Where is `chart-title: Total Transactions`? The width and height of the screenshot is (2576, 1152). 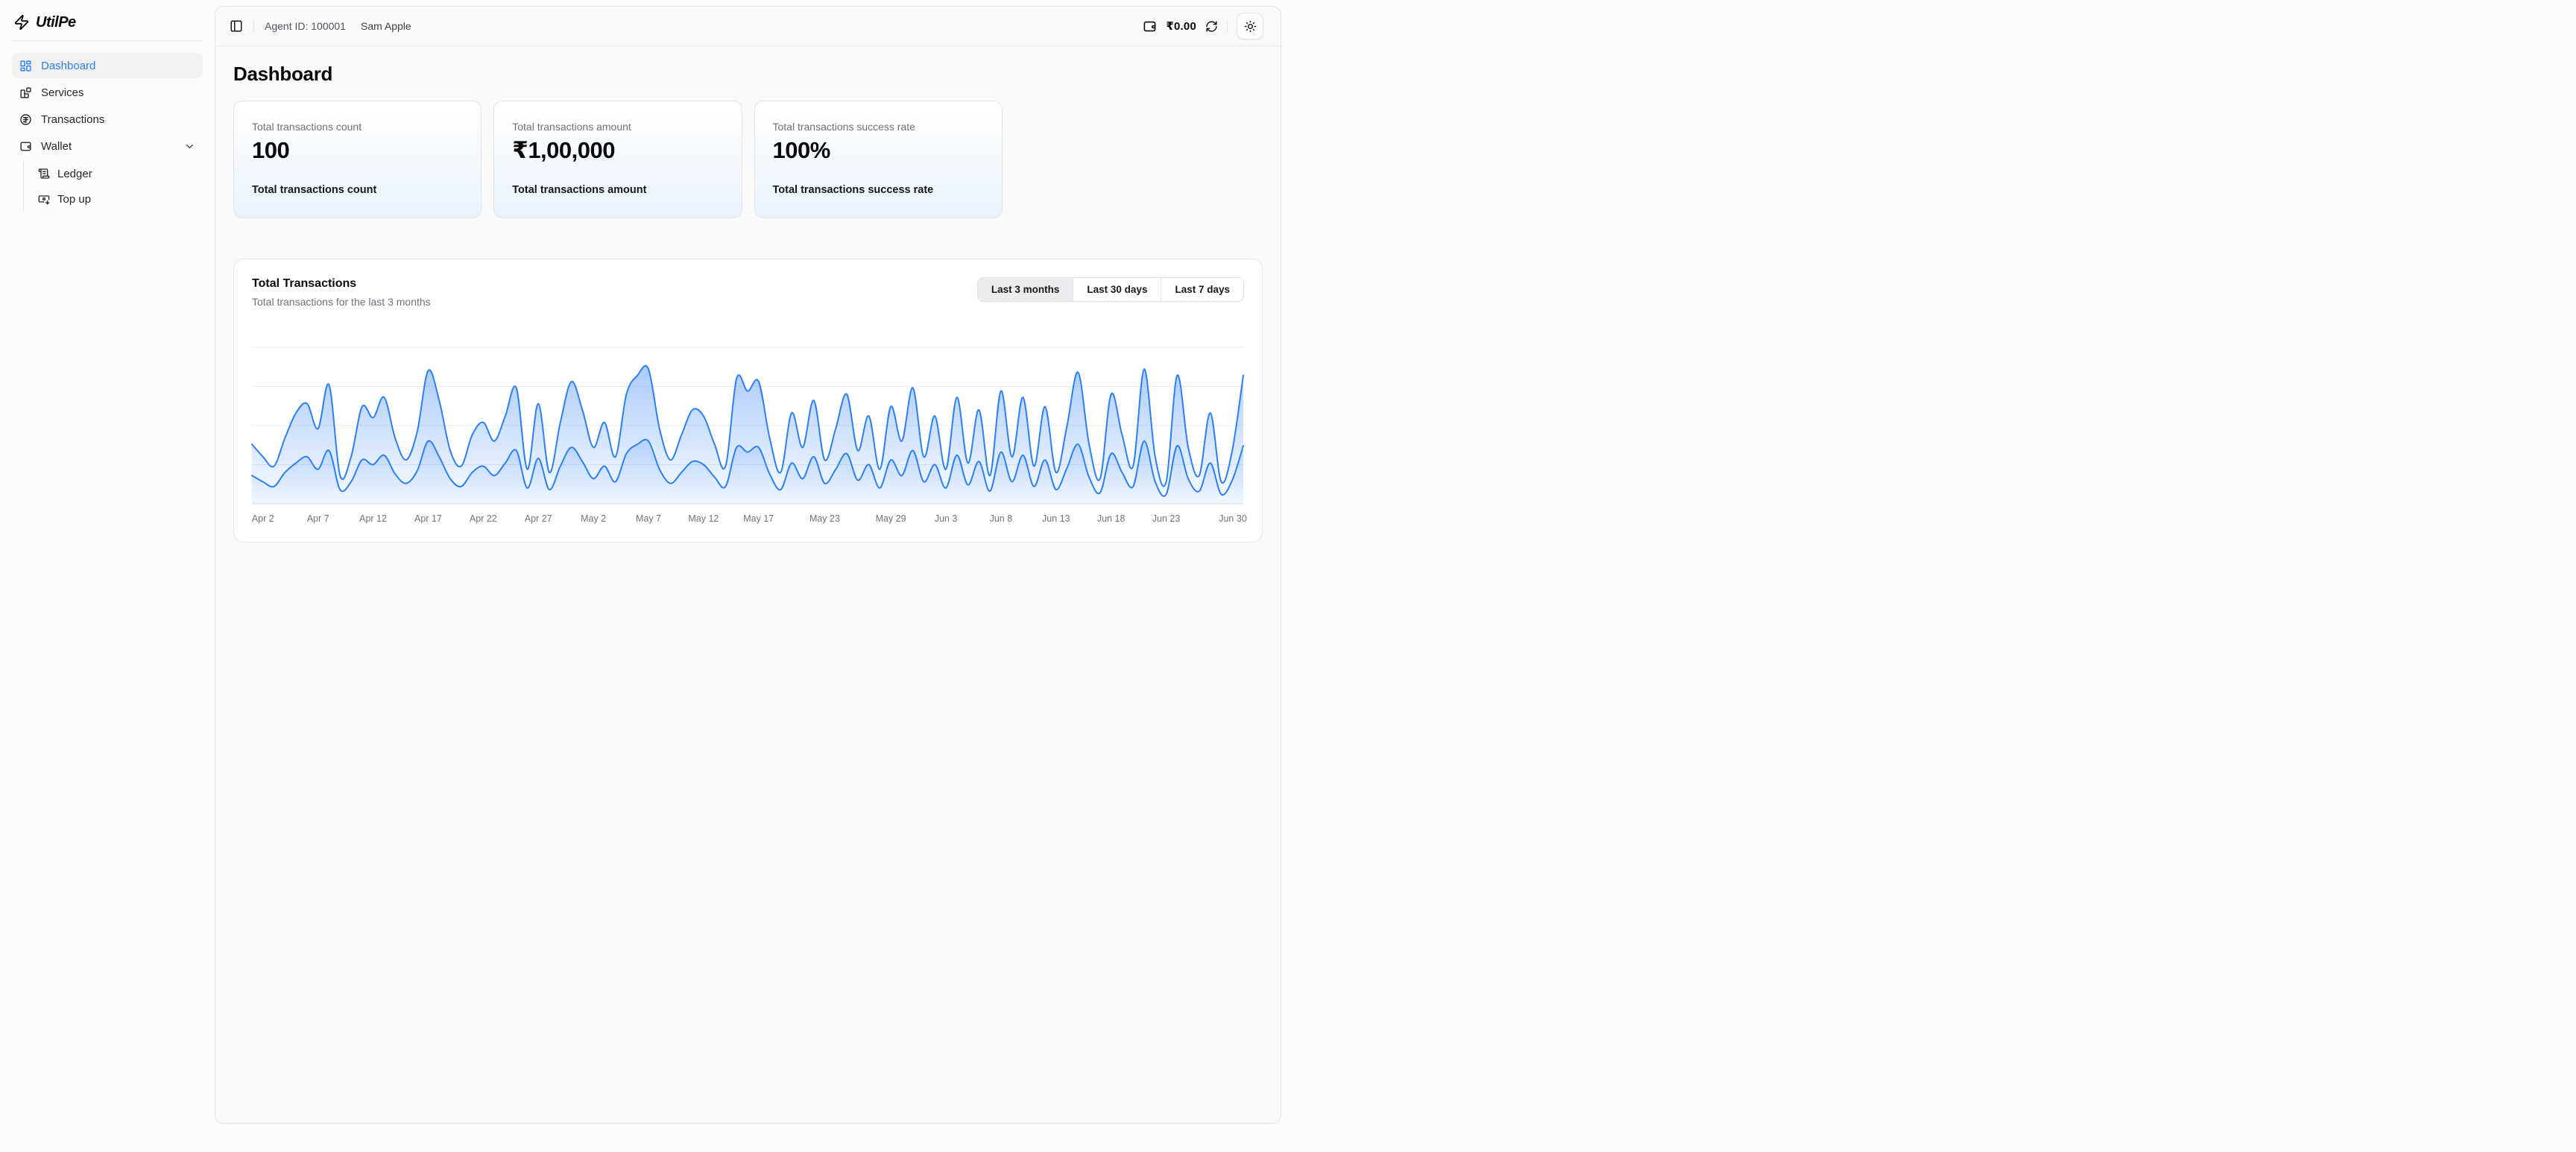 chart-title: Total Transactions is located at coordinates (304, 283).